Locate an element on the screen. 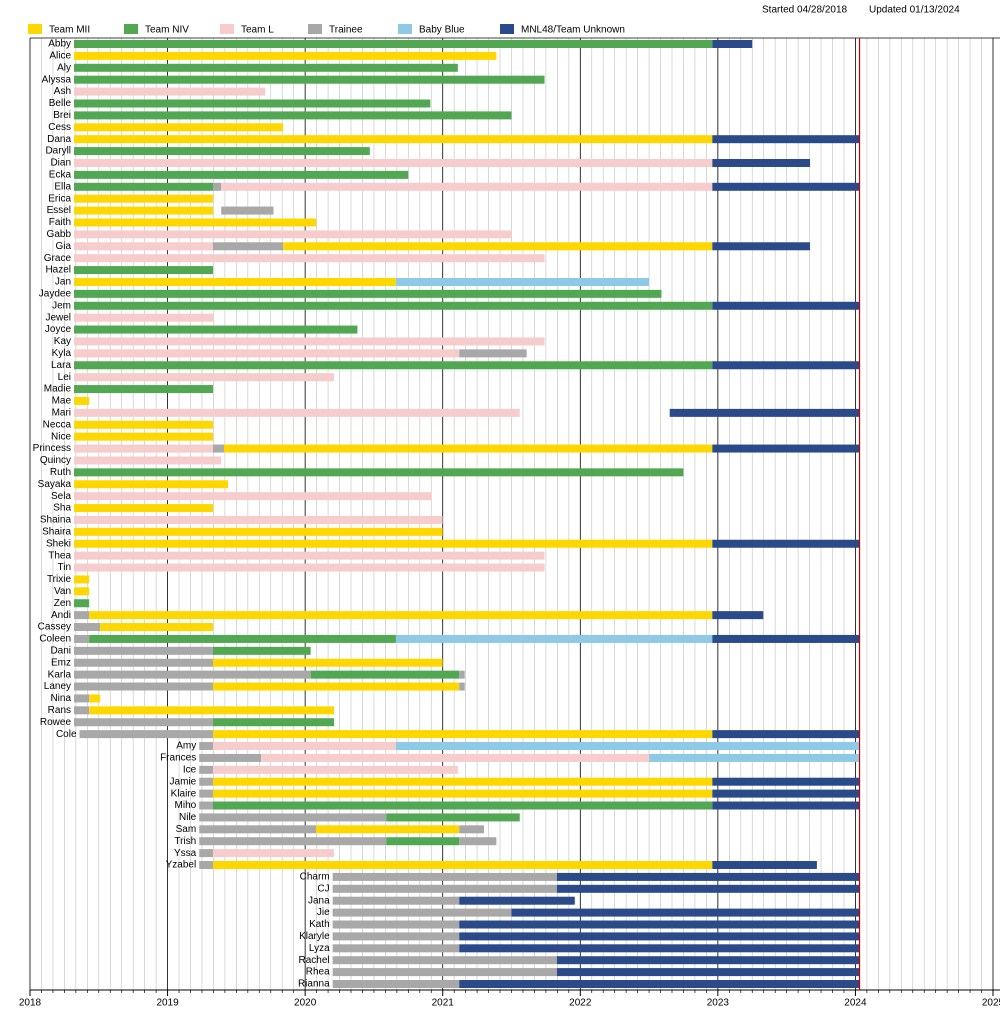  row-label: Cole is located at coordinates (66, 734).